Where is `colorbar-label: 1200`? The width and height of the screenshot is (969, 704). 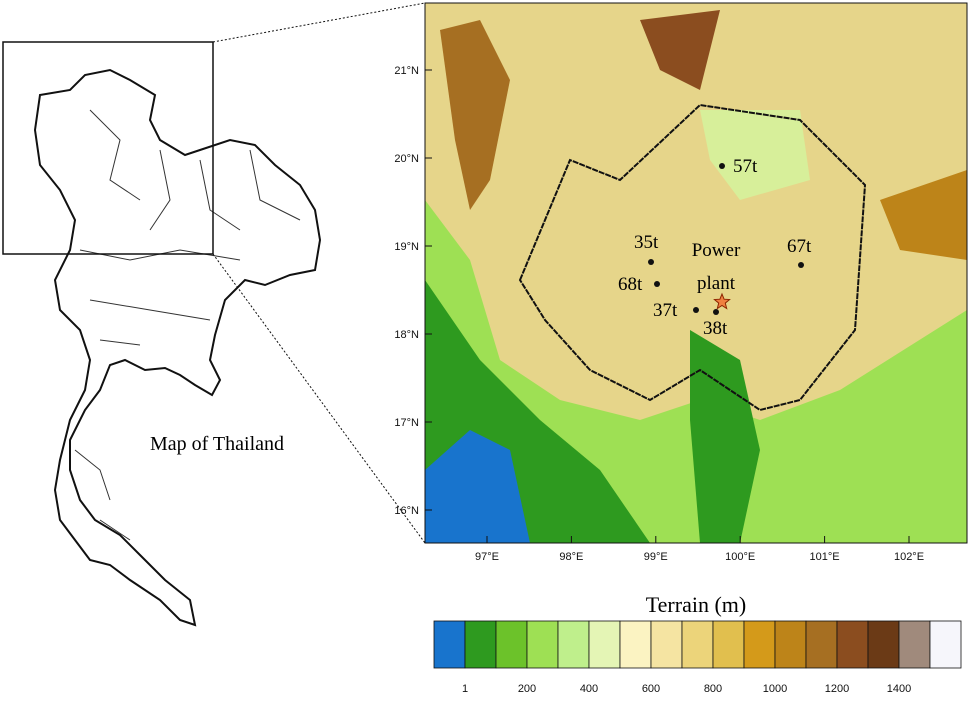
colorbar-label: 1200 is located at coordinates (837, 689).